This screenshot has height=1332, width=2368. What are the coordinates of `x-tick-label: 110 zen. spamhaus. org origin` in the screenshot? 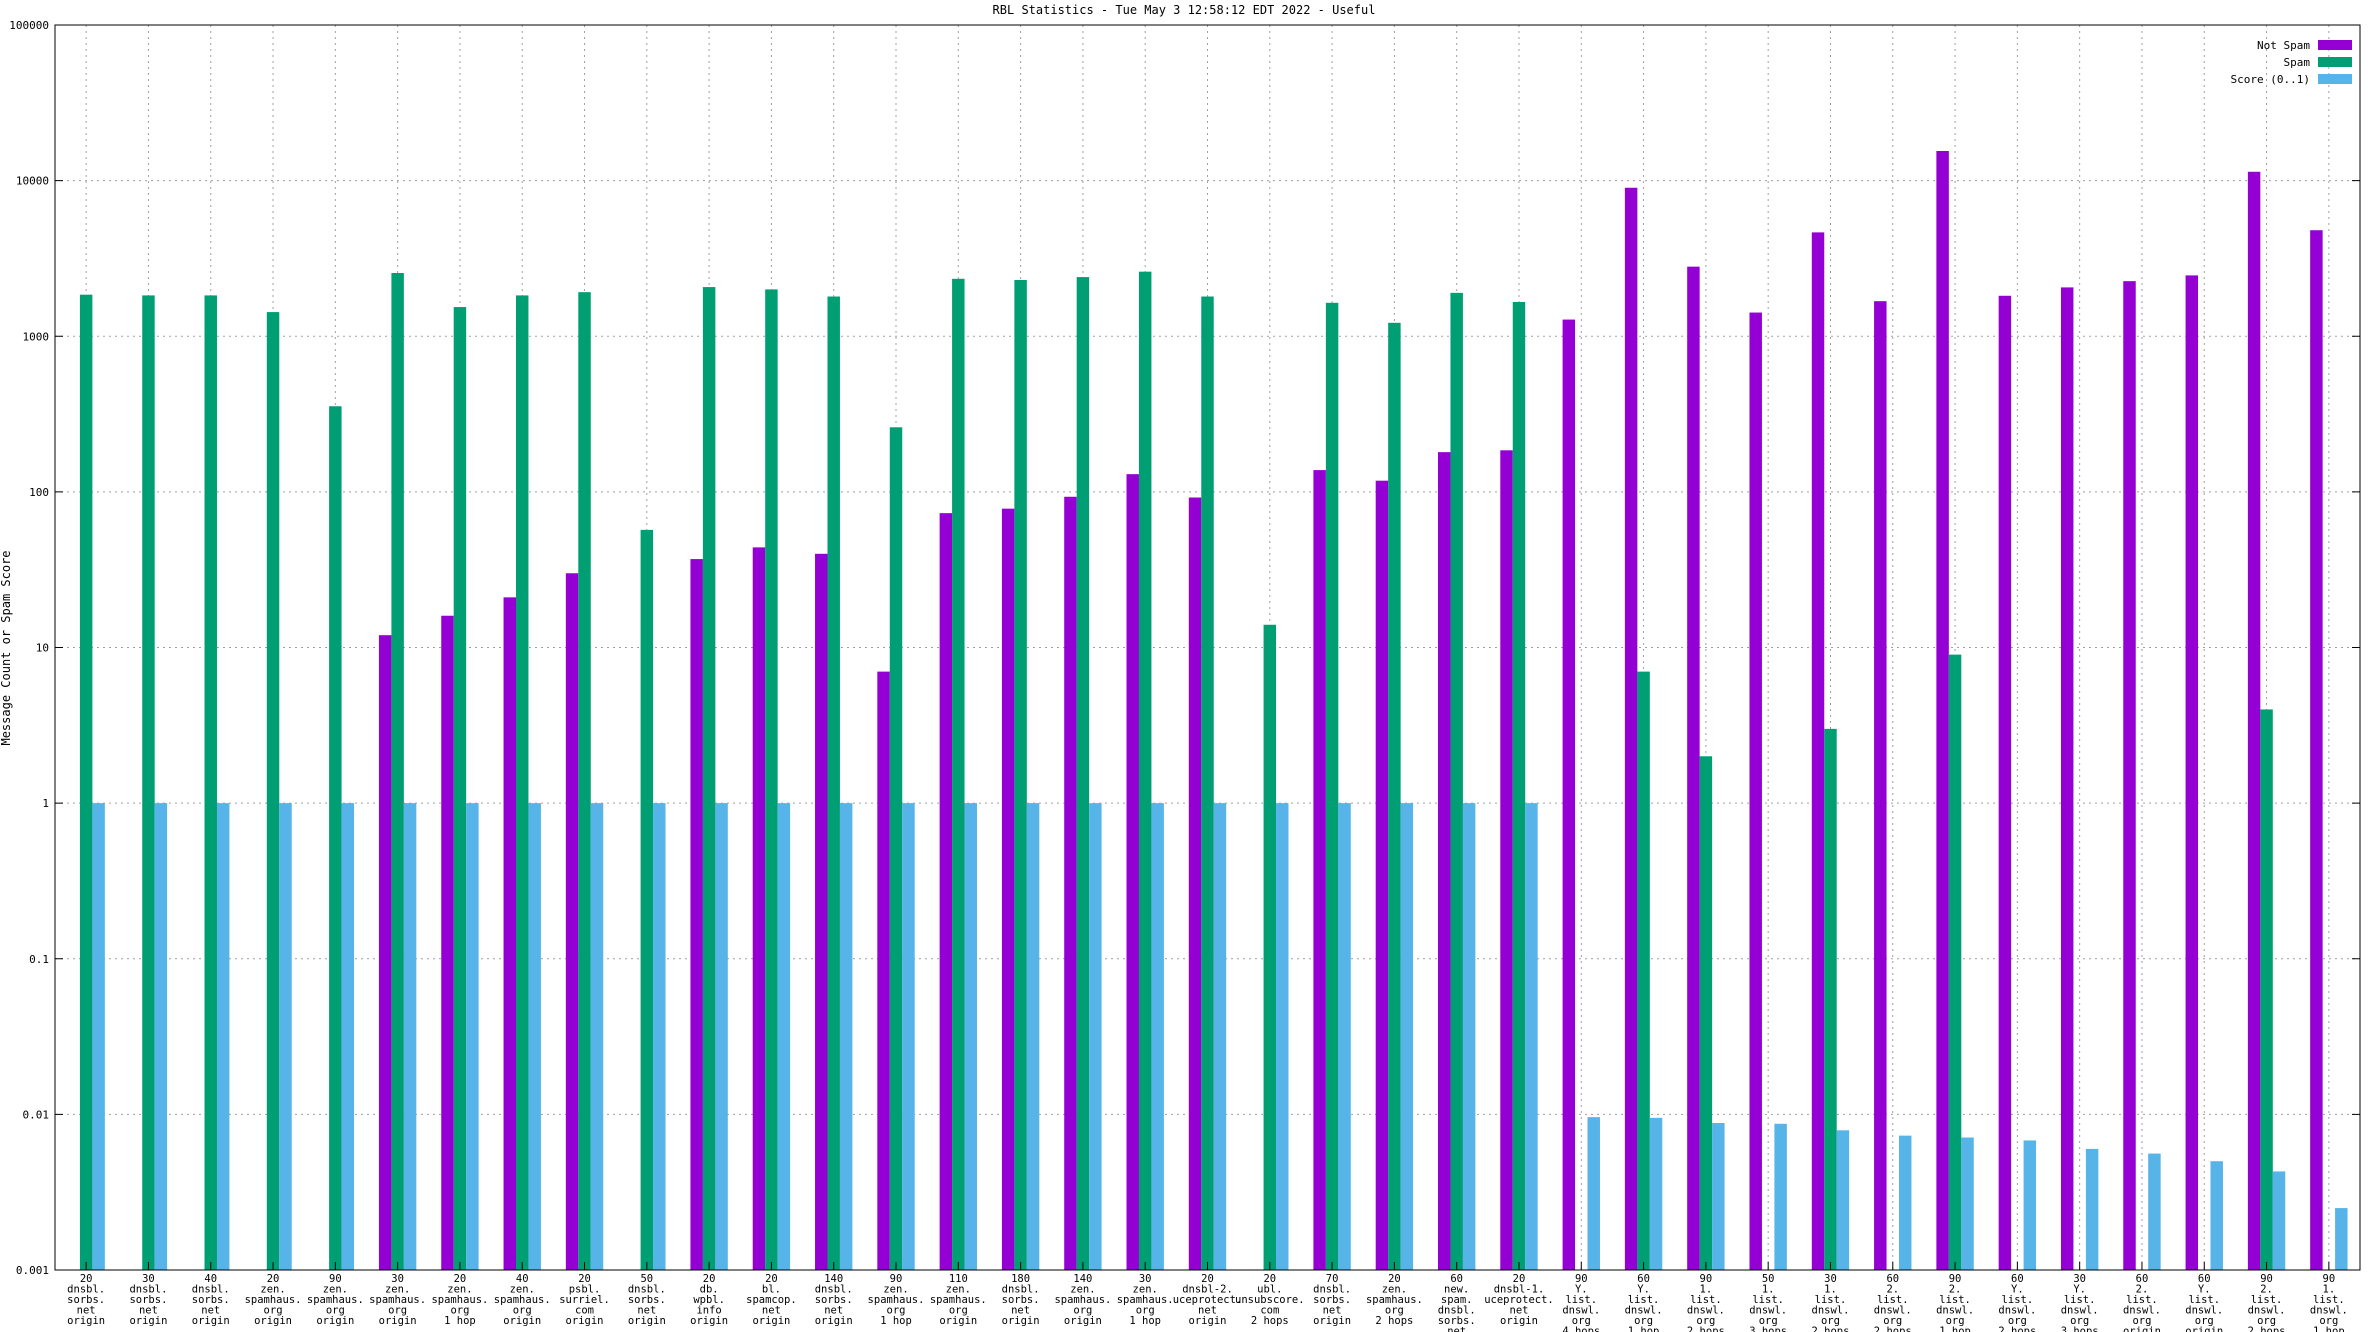 It's located at (958, 1300).